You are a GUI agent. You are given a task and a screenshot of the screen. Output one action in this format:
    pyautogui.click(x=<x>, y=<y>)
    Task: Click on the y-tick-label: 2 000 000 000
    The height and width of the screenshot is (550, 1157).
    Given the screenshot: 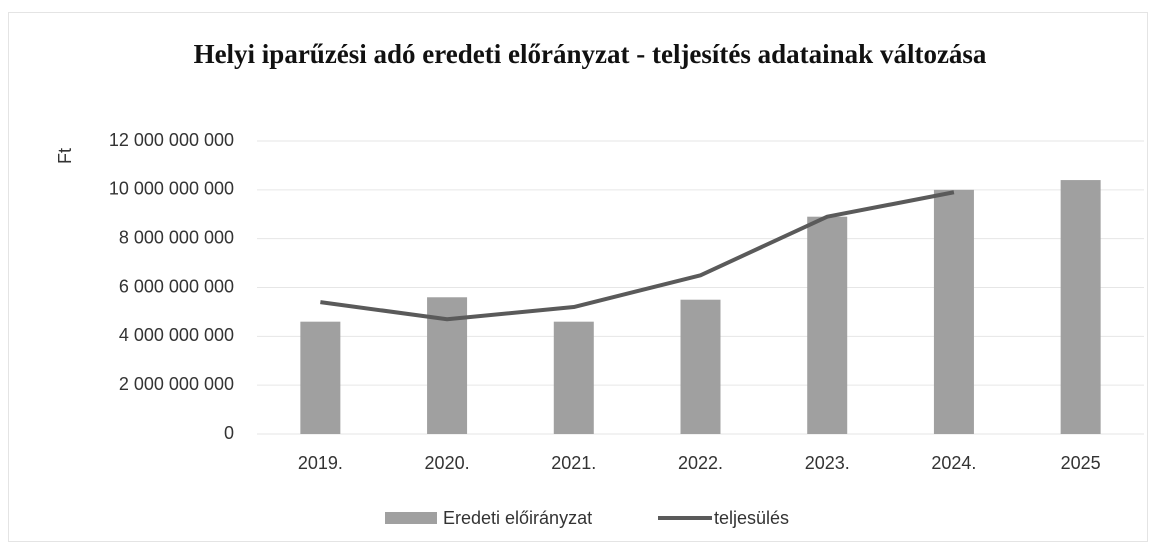 What is the action you would take?
    pyautogui.click(x=176, y=384)
    